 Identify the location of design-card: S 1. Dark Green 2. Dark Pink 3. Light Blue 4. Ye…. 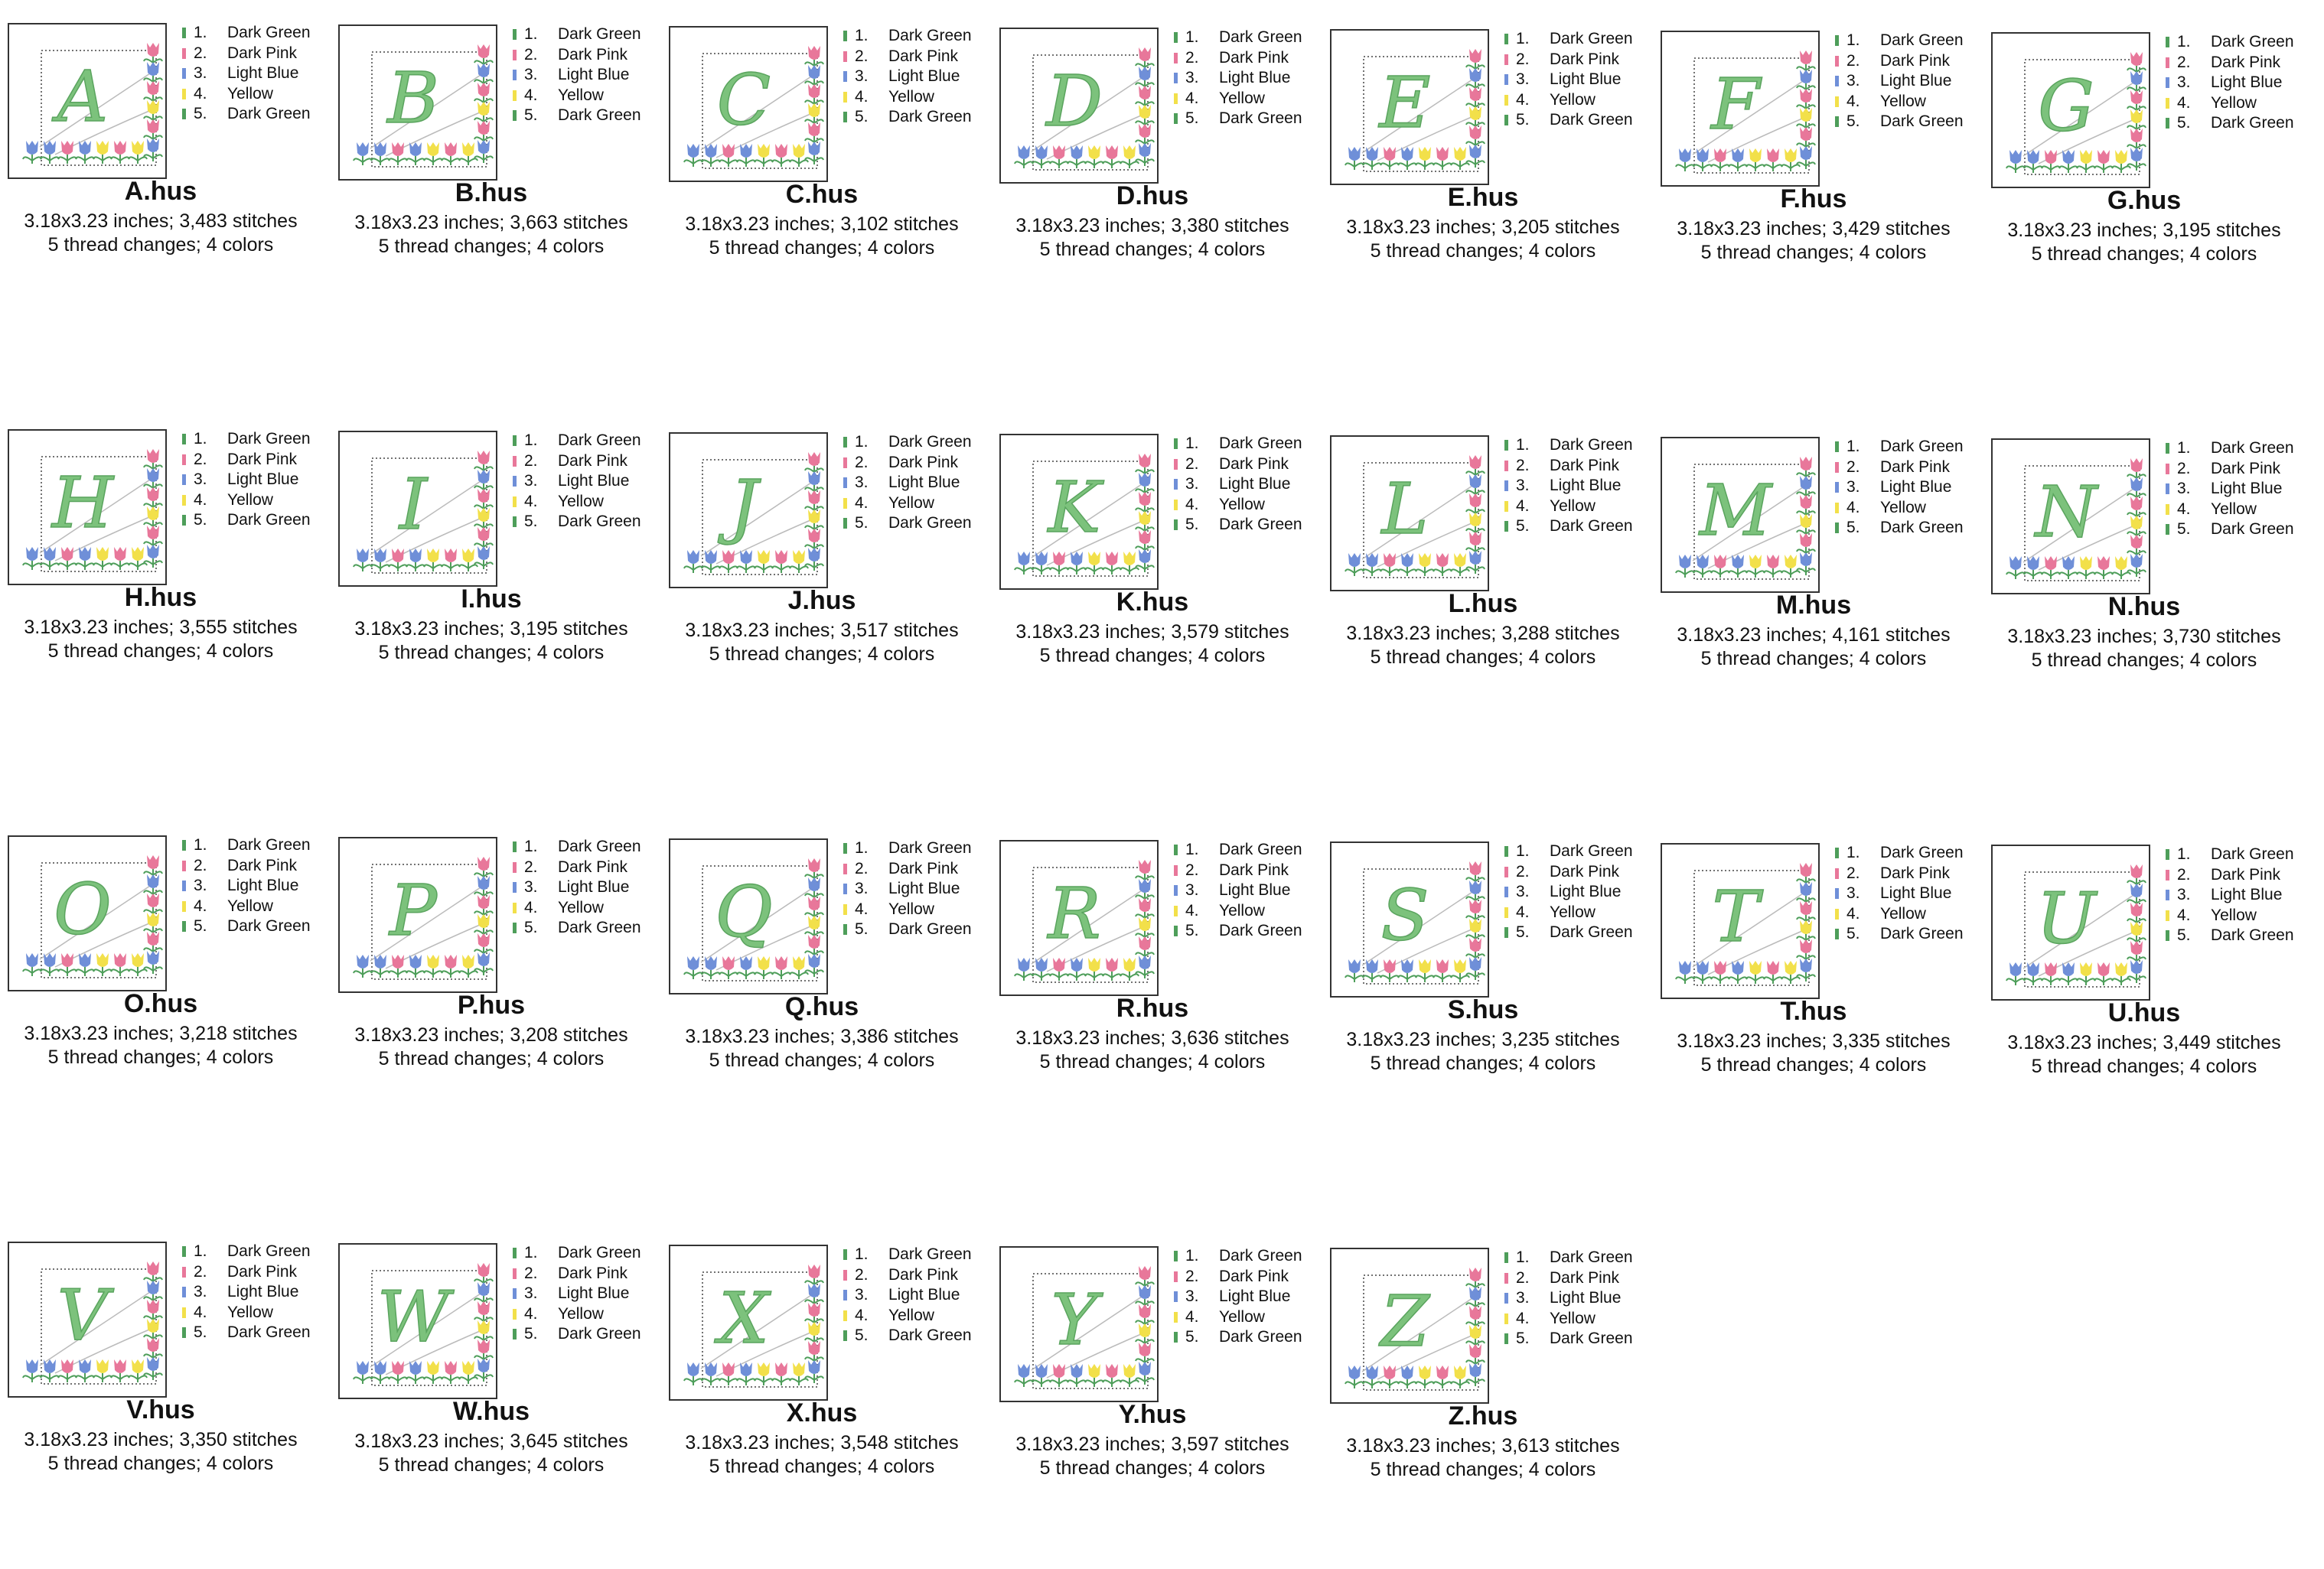
(1494, 1002).